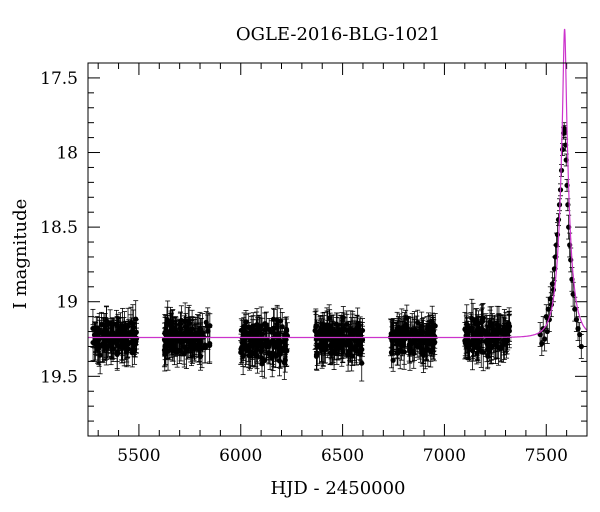 Image resolution: width=600 pixels, height=512 pixels. What do you see at coordinates (67, 154) in the screenshot?
I see `y-tick-label: 18` at bounding box center [67, 154].